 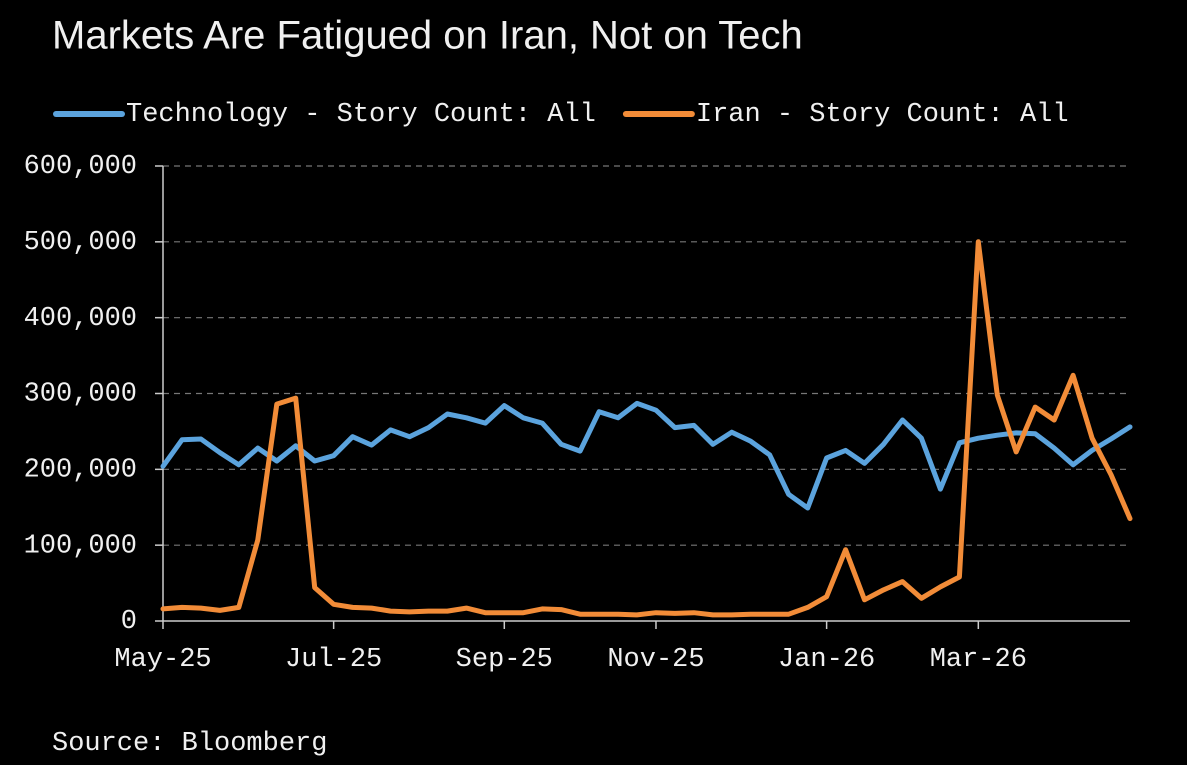 What do you see at coordinates (646, 455) in the screenshot?
I see `series-line` at bounding box center [646, 455].